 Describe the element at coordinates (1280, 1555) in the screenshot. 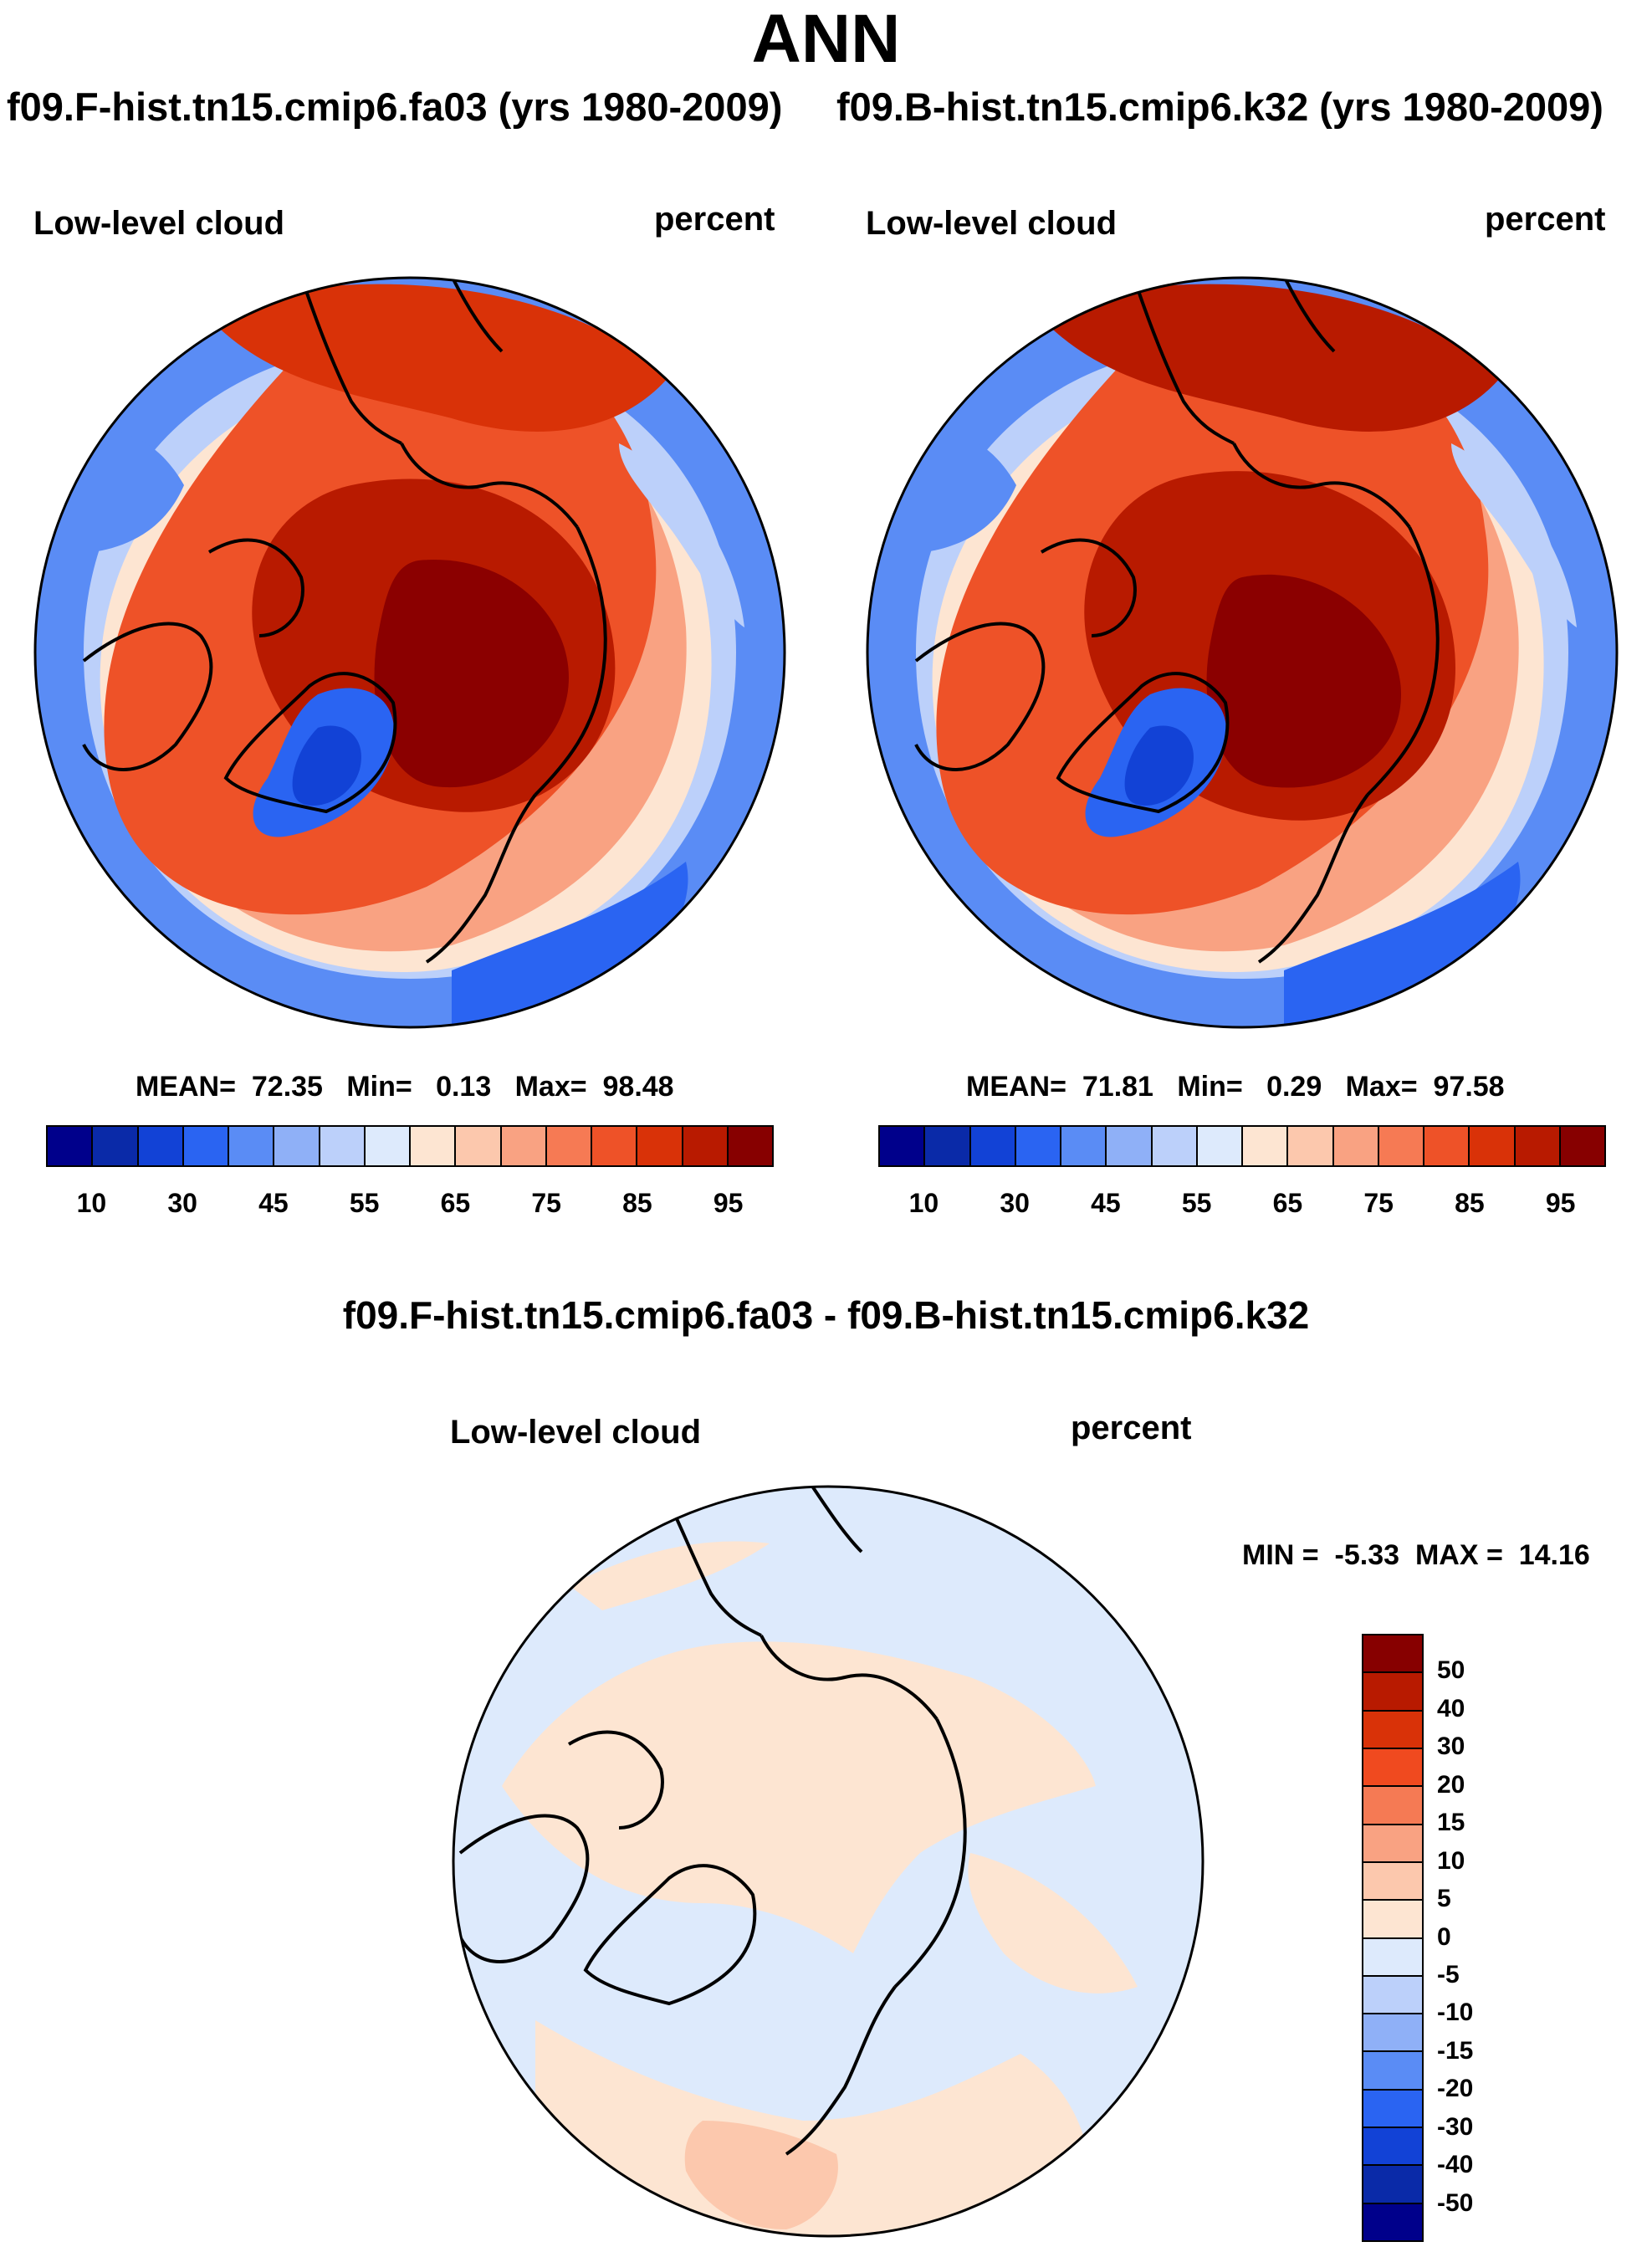

I see `diff-min-label: MIN =` at that location.